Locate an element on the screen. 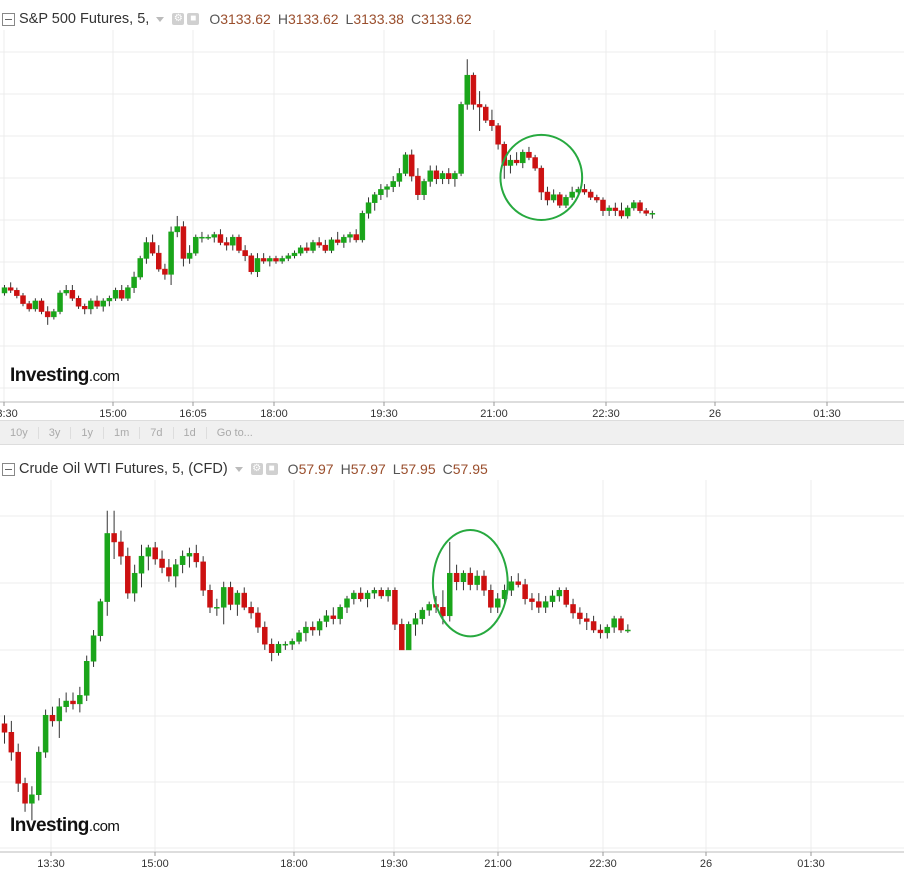 This screenshot has height=871, width=904. period-7d-button: 7d is located at coordinates (157, 432).